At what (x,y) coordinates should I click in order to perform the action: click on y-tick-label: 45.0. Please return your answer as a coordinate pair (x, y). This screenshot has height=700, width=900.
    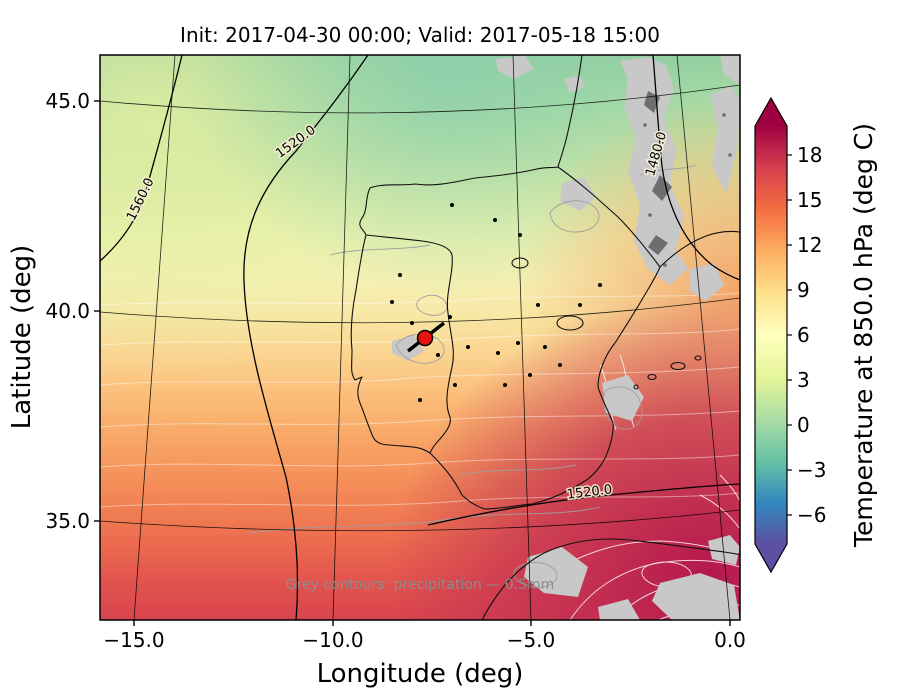
    Looking at the image, I should click on (67, 101).